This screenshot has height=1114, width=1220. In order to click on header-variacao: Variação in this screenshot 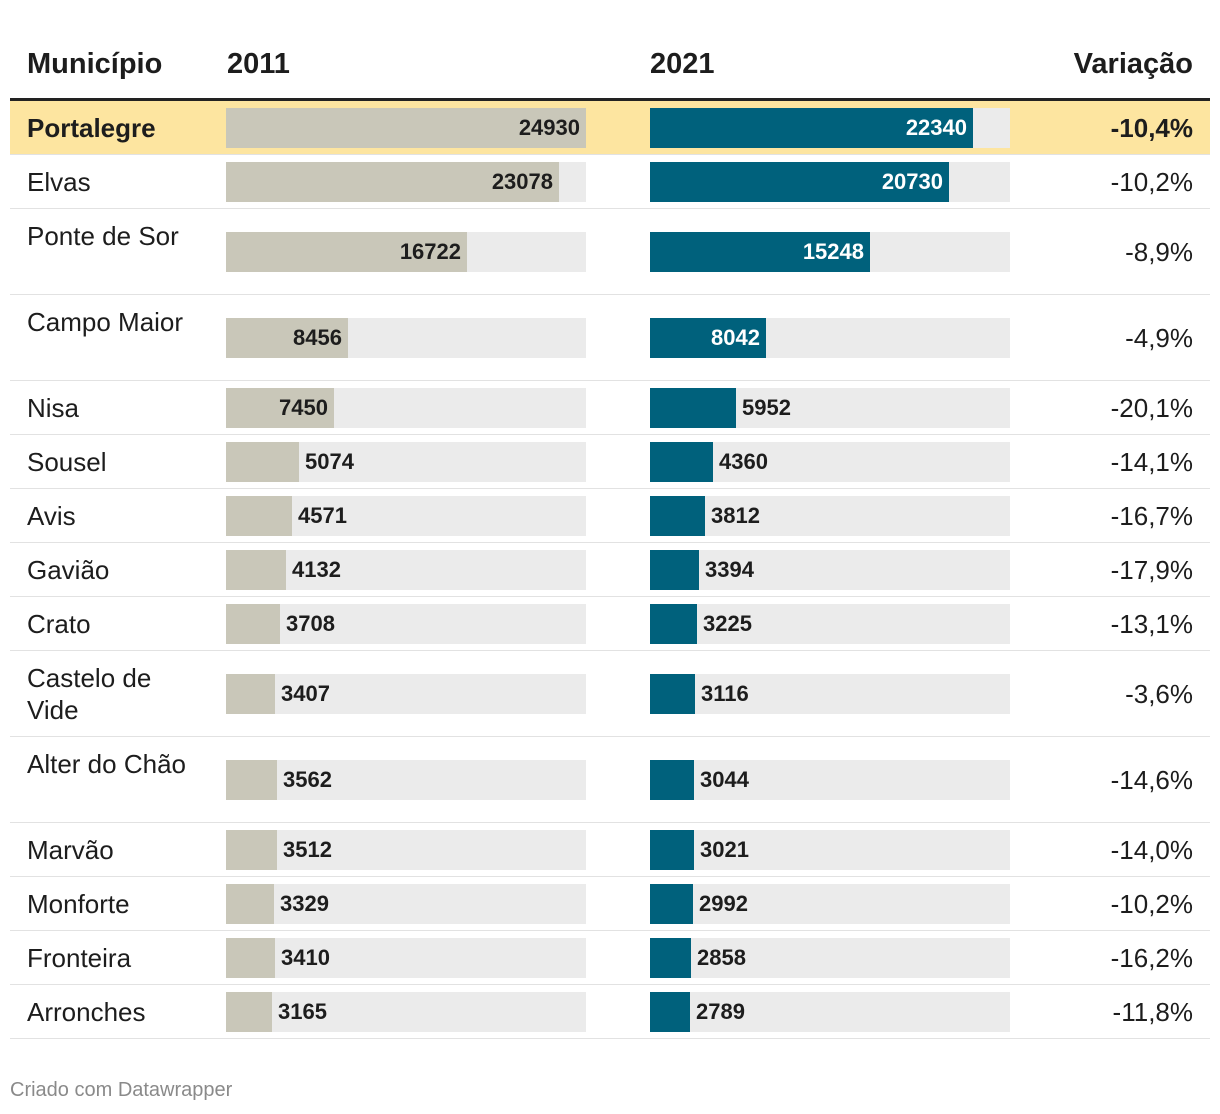, I will do `click(1133, 64)`.